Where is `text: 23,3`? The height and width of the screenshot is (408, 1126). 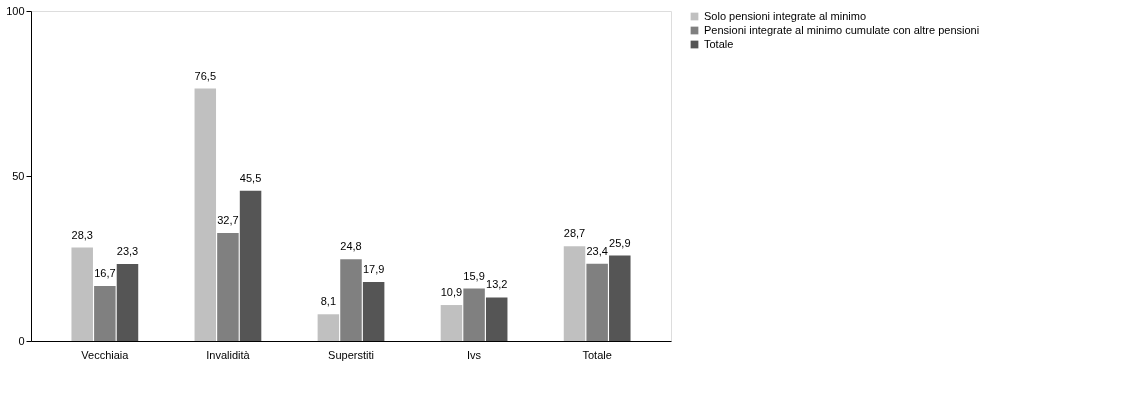
text: 23,3 is located at coordinates (127, 251).